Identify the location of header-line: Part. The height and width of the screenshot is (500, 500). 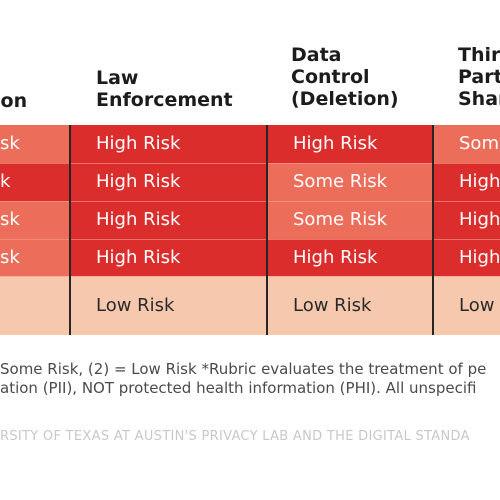
(479, 77).